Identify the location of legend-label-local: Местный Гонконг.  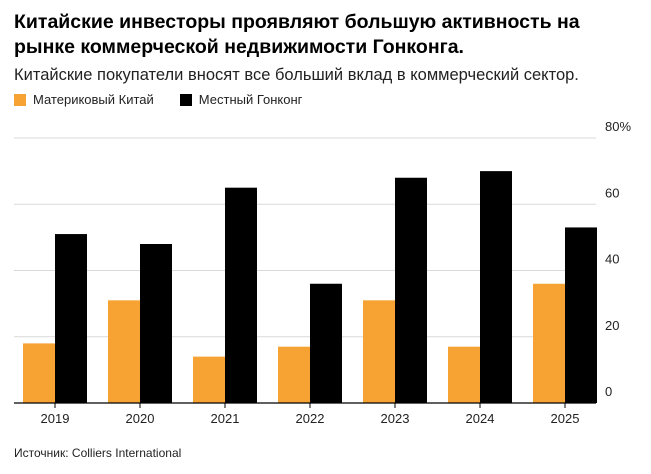
(250, 99).